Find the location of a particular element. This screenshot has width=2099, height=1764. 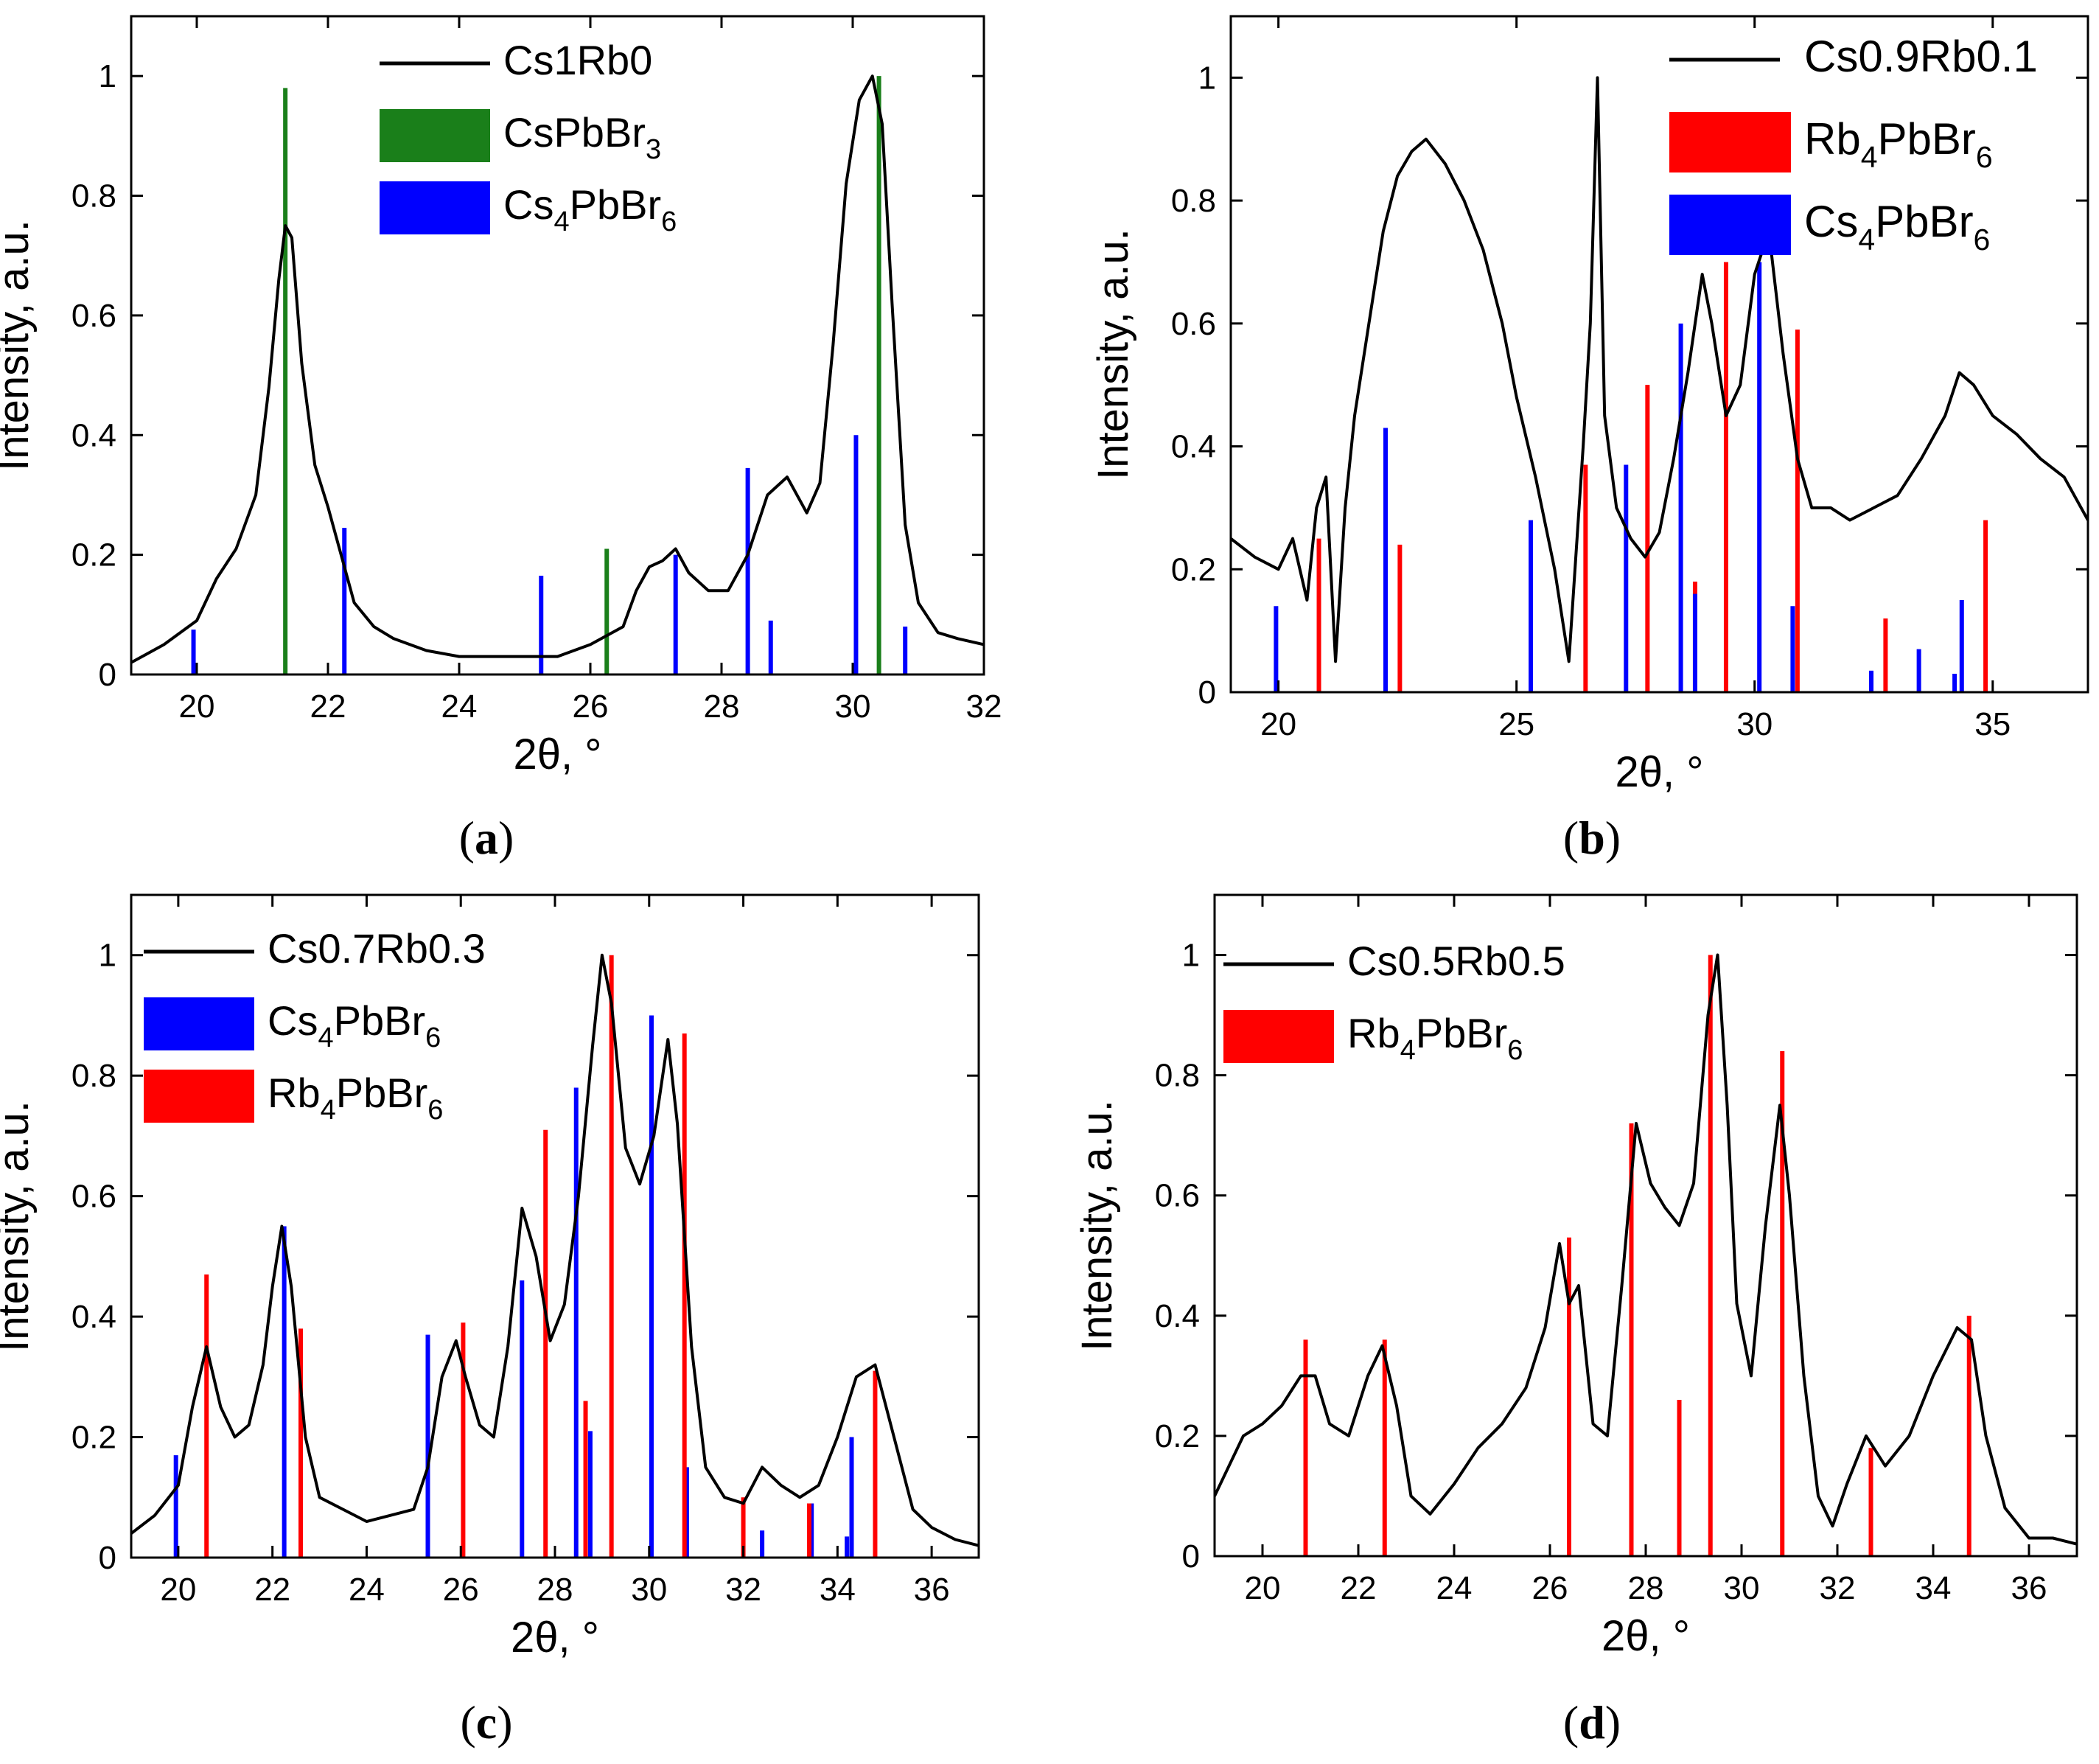

series-line-Cs0.7Rb0.3 is located at coordinates (555, 1250).